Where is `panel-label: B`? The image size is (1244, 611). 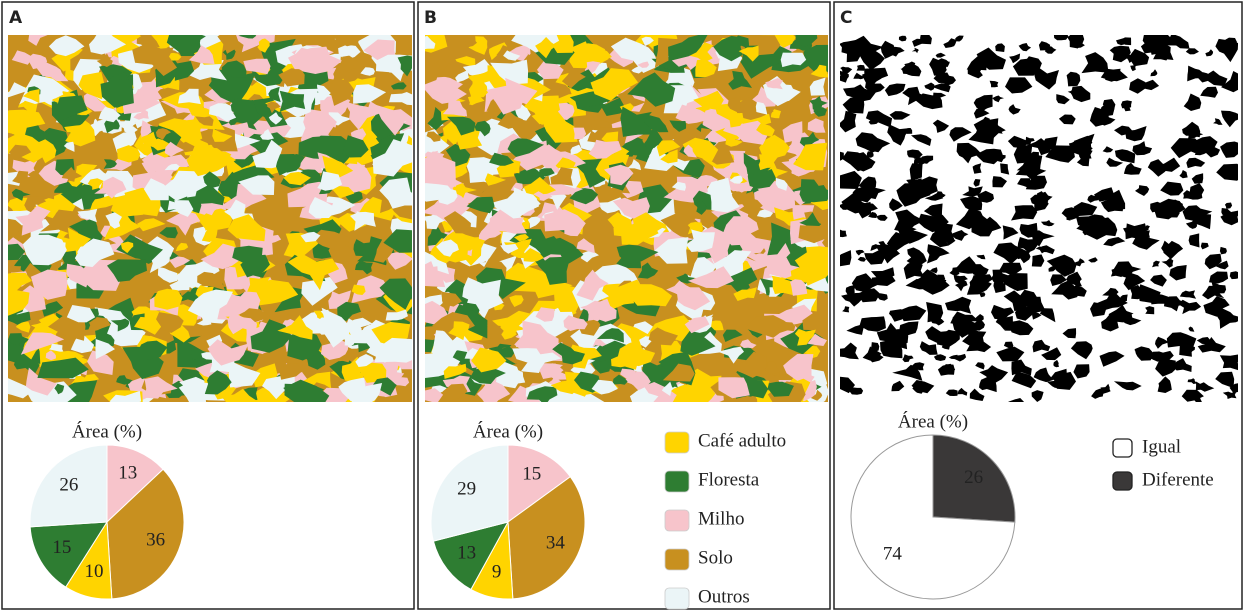
panel-label: B is located at coordinates (430, 18).